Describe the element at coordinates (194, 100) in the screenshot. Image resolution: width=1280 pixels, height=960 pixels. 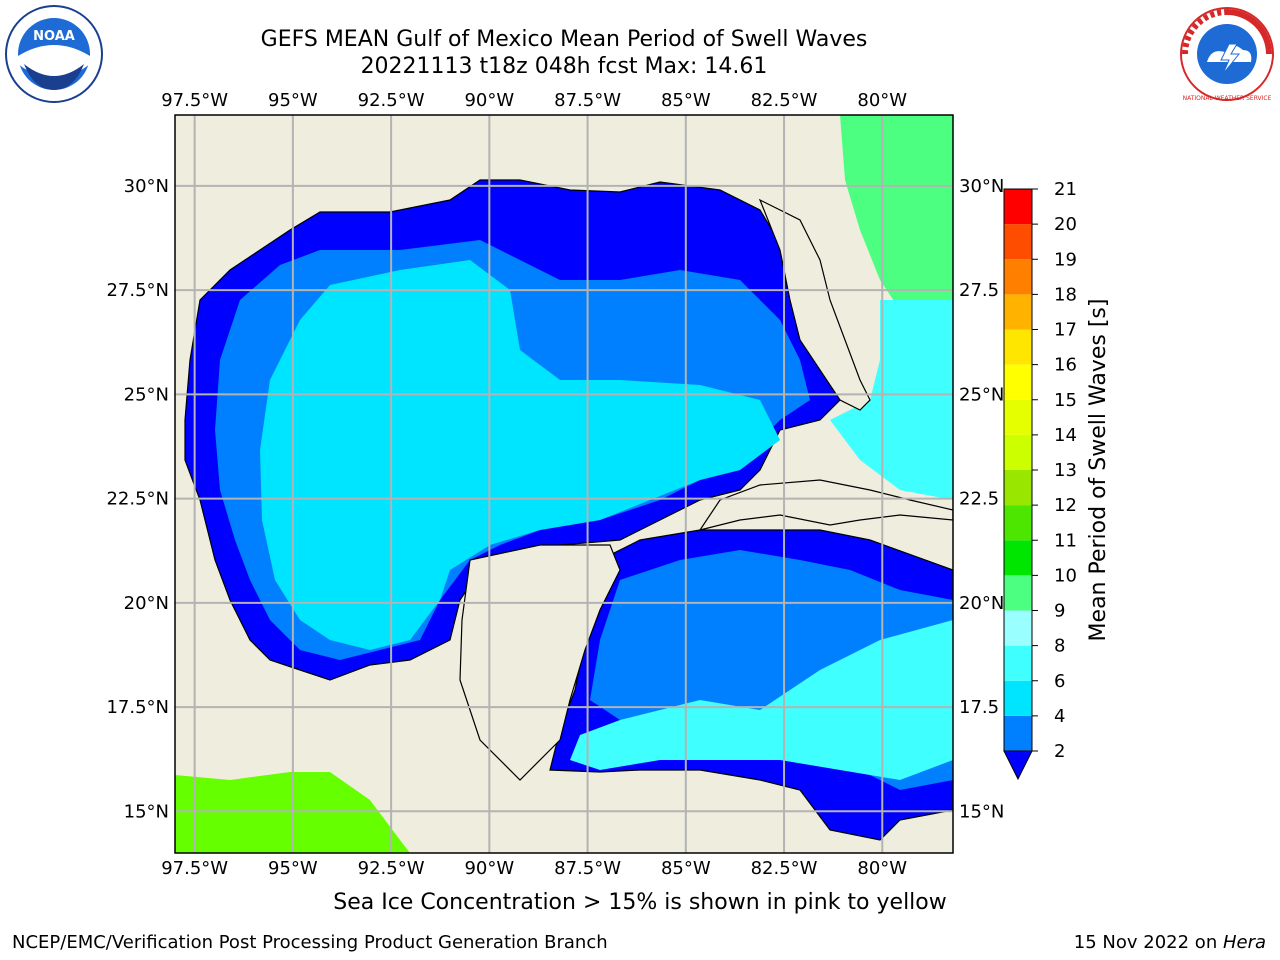
I see `lon-label-top: 97.5°W` at that location.